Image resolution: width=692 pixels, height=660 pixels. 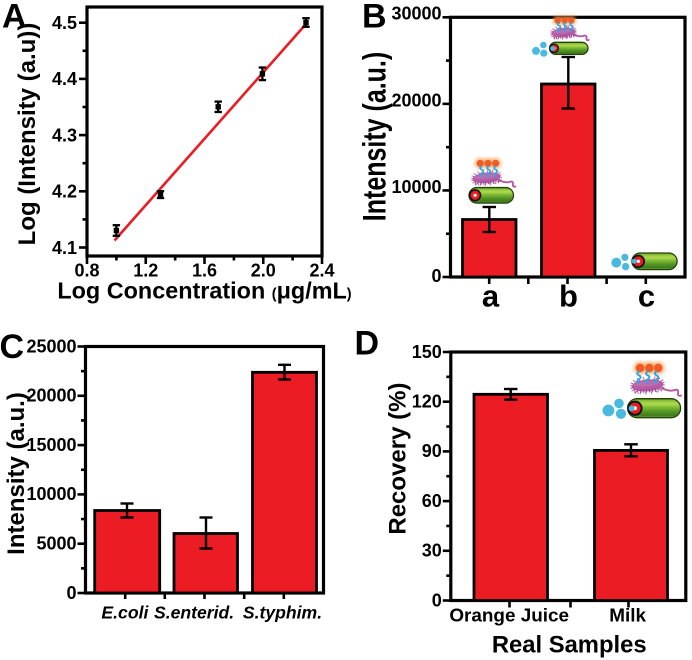 What do you see at coordinates (627, 615) in the screenshot?
I see `svg-text: Milk` at bounding box center [627, 615].